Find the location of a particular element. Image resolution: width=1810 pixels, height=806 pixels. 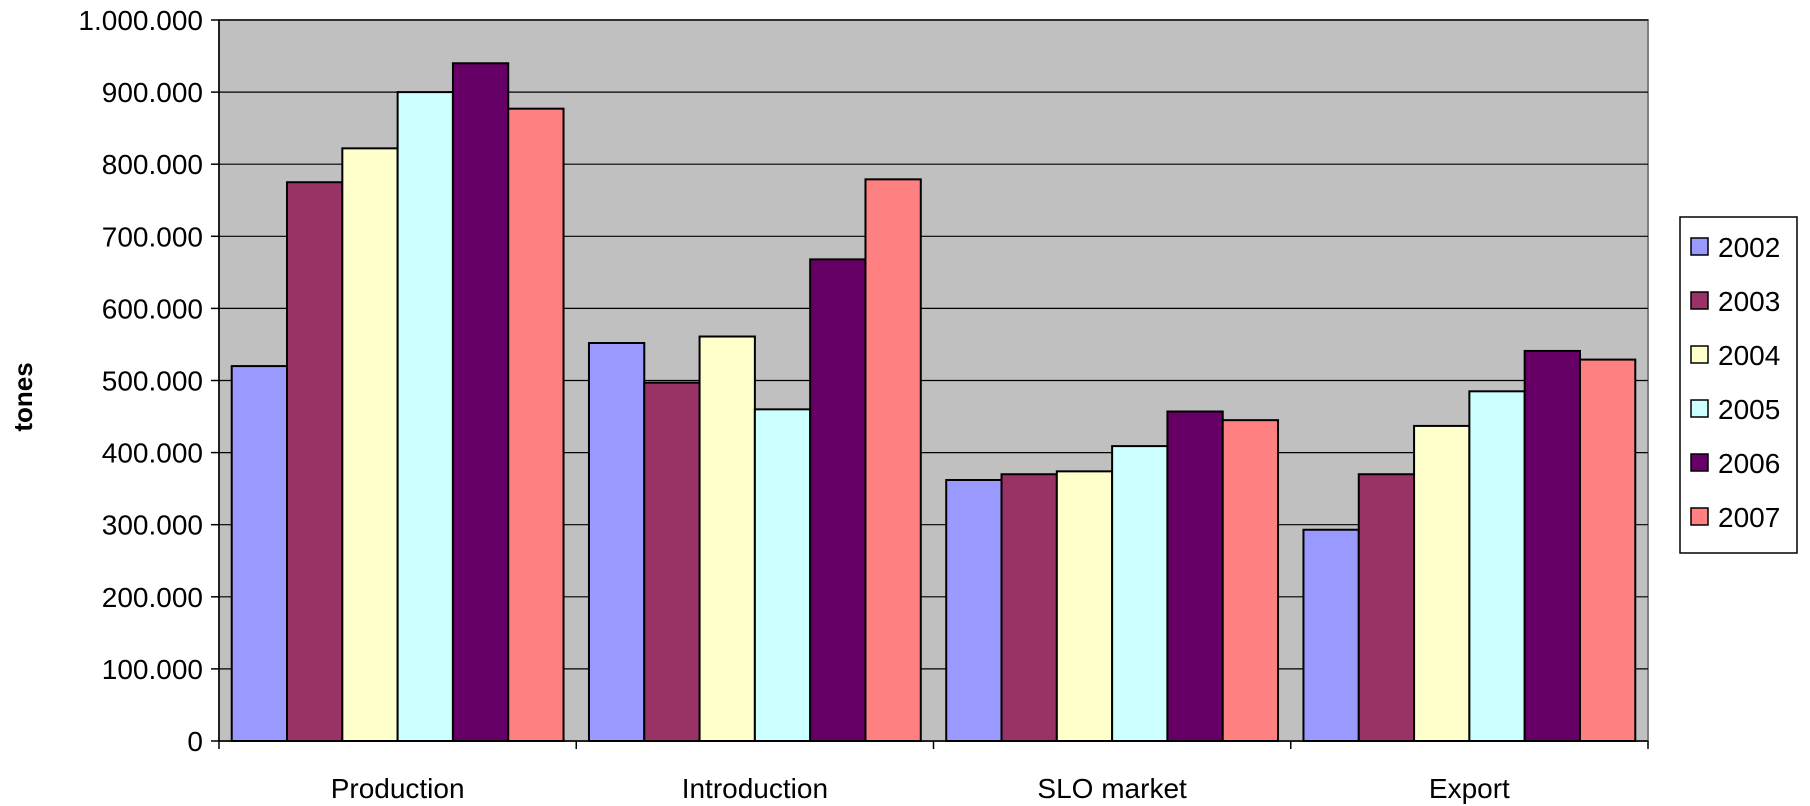

y-tick-label: 0 is located at coordinates (195, 741).